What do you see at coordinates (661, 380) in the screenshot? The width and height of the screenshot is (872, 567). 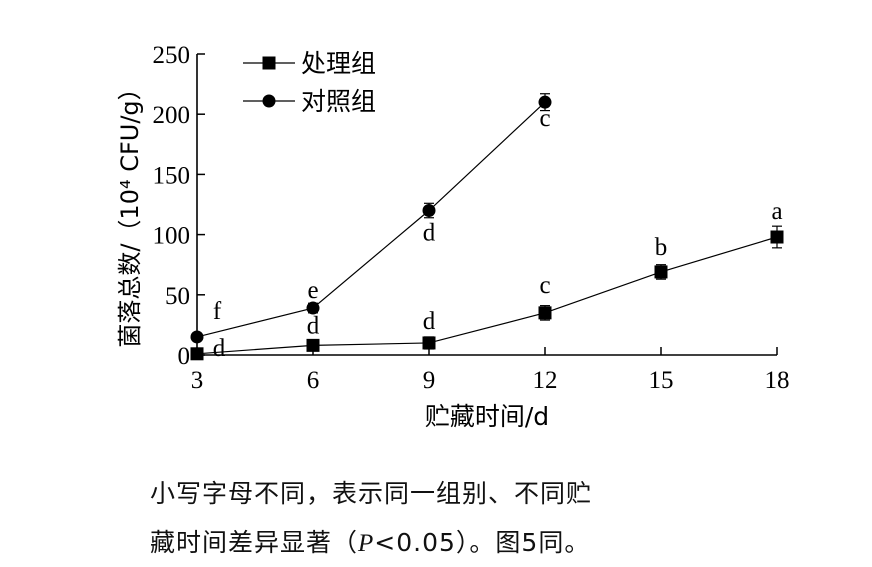 I see `x-tick-label: 15` at bounding box center [661, 380].